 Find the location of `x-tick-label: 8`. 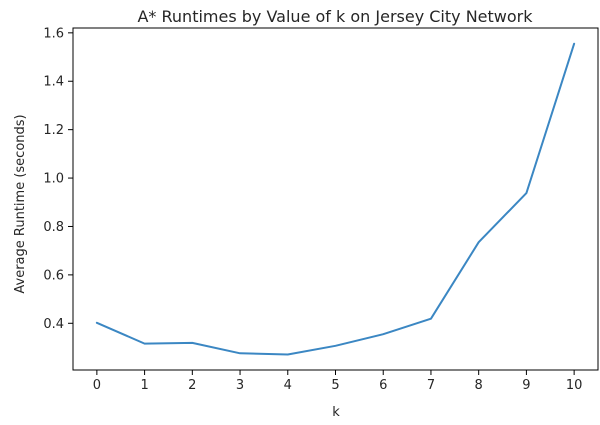

x-tick-label: 8 is located at coordinates (479, 385).